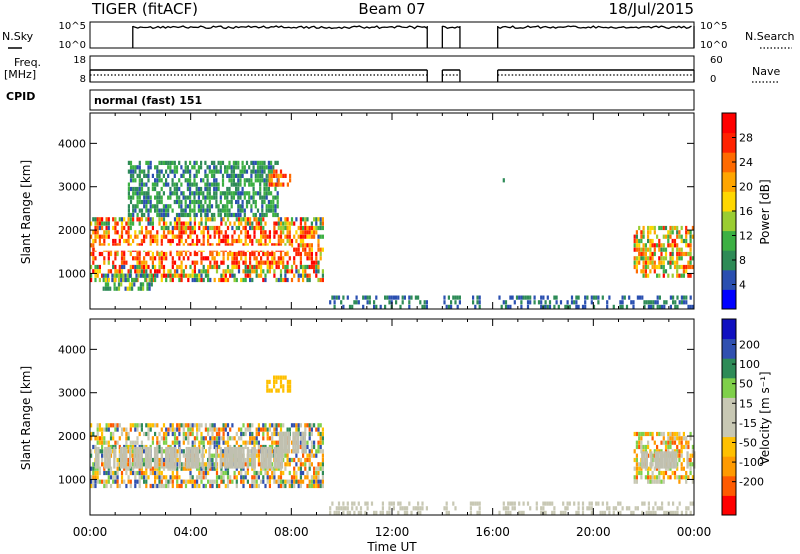 The image size is (800, 554). Describe the element at coordinates (765, 211) in the screenshot. I see `power-colorbar-label: Power [dB]` at that location.